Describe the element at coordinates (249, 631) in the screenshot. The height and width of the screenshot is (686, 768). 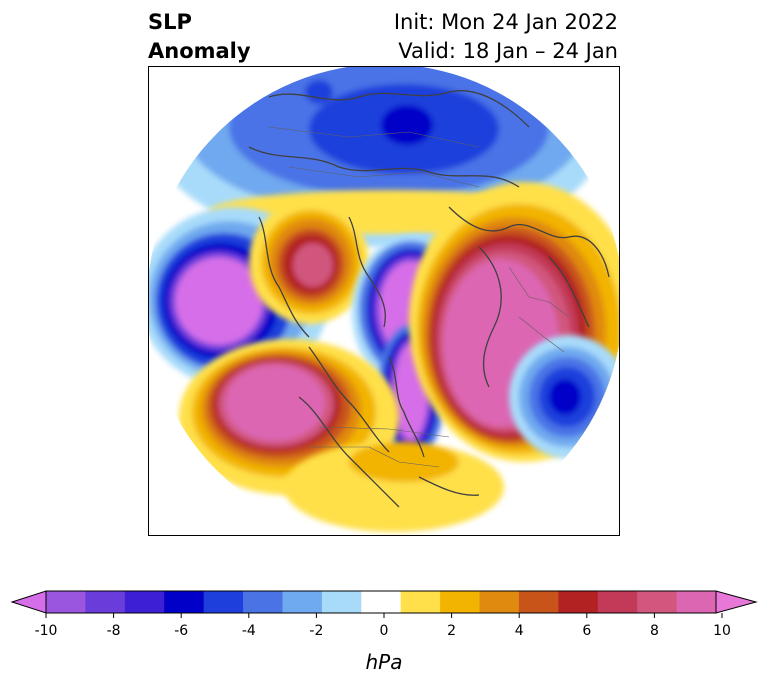
I see `colorbar-tick-label: -4` at that location.